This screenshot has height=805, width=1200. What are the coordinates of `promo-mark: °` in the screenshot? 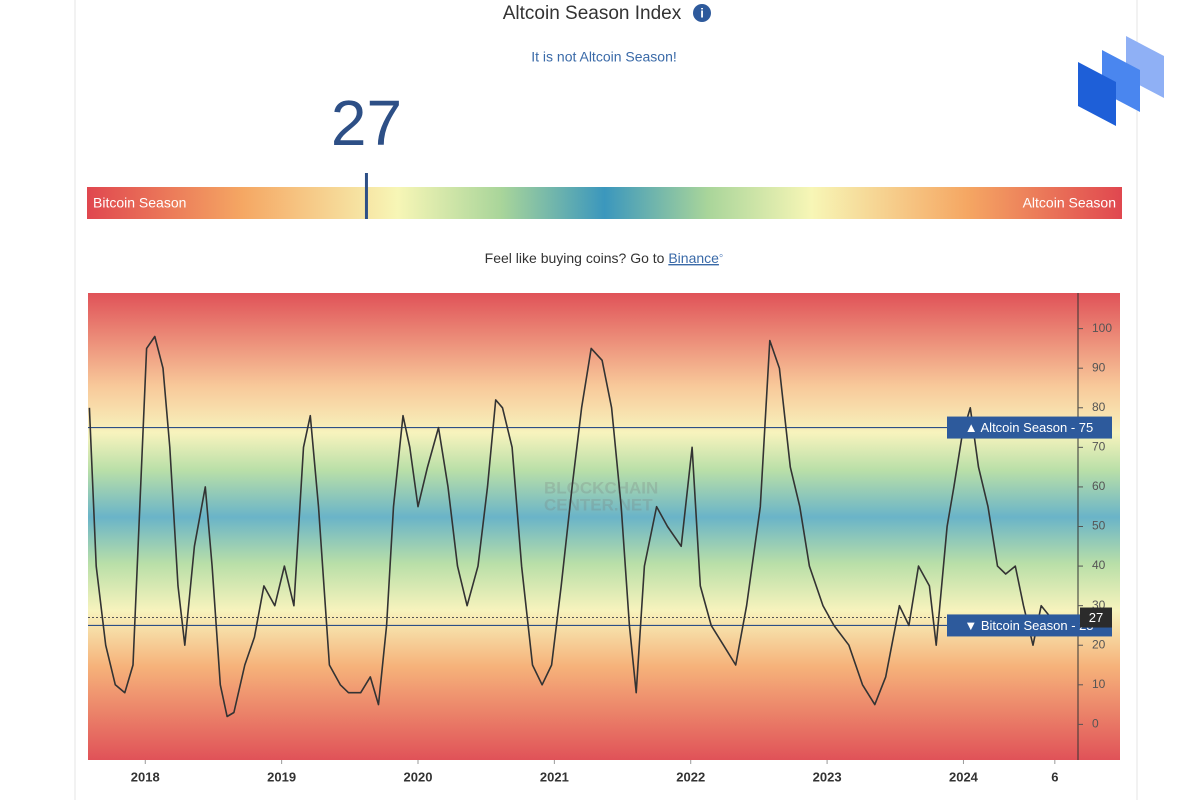 It's located at (721, 259).